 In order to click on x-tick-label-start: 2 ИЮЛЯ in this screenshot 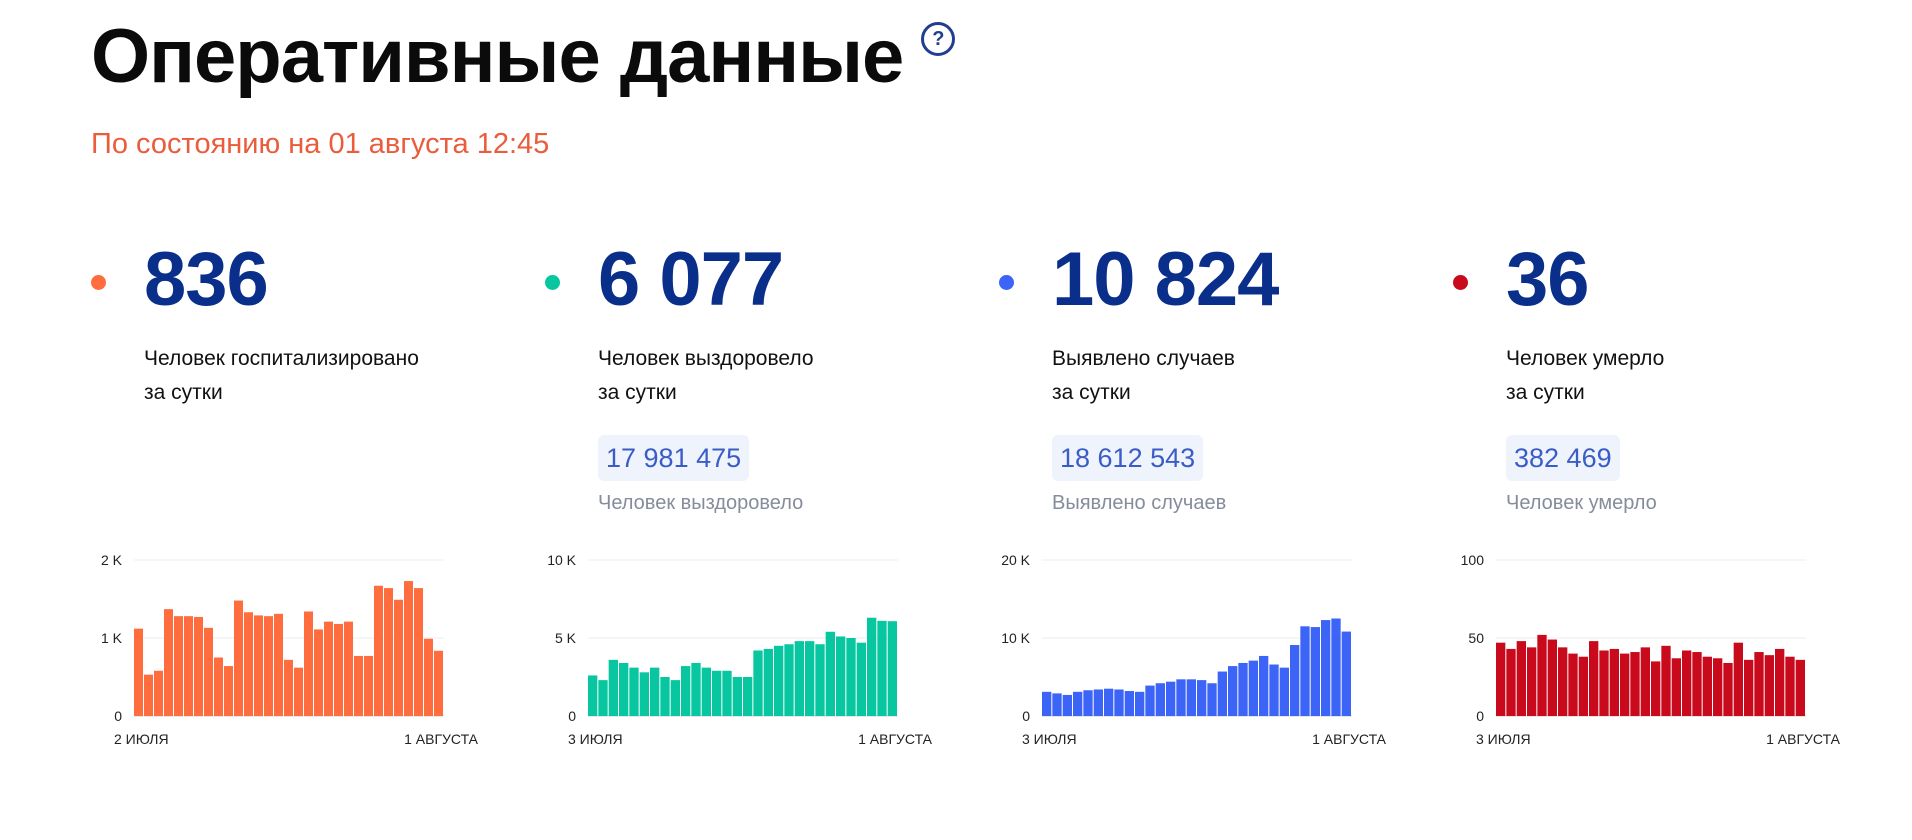, I will do `click(141, 739)`.